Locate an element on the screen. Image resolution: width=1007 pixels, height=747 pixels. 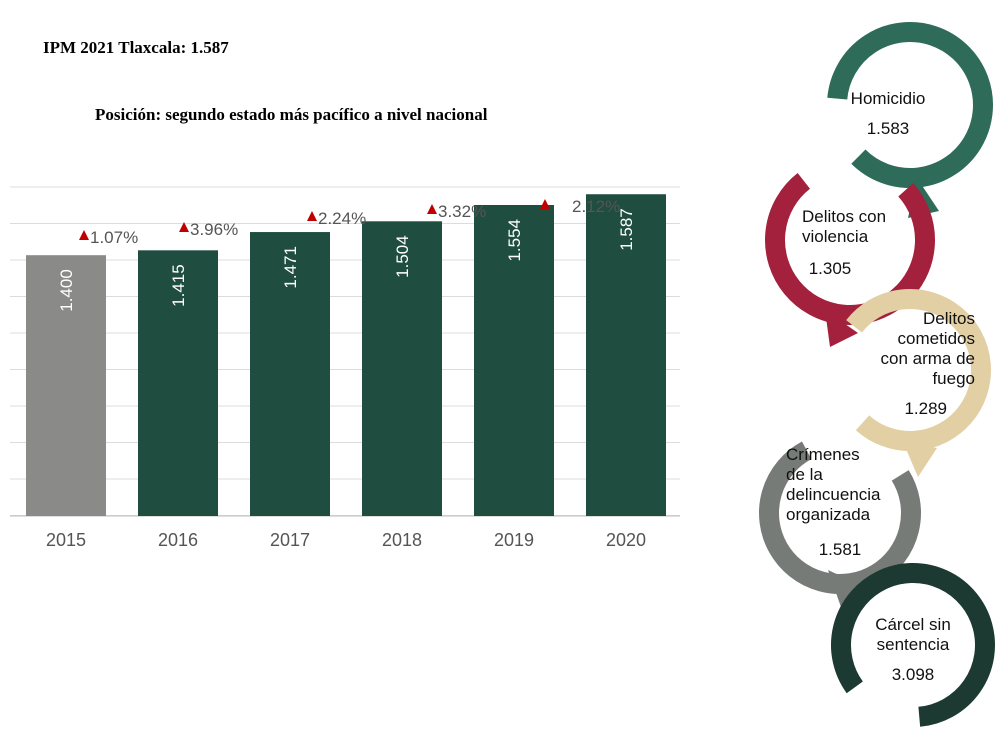
x-tick-label: 2018 is located at coordinates (402, 540).